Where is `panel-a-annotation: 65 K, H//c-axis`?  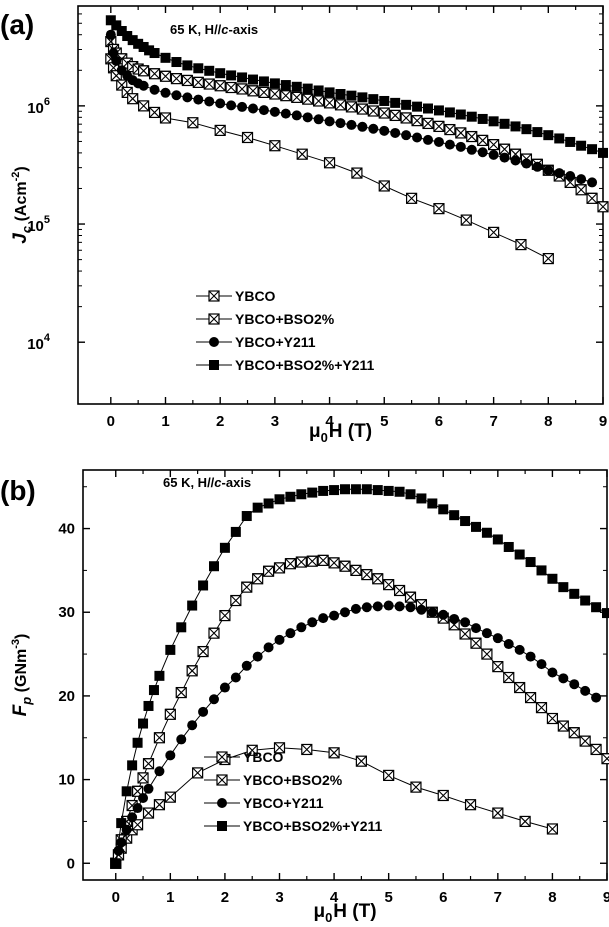
panel-a-annotation: 65 K, H//c-axis is located at coordinates (214, 29).